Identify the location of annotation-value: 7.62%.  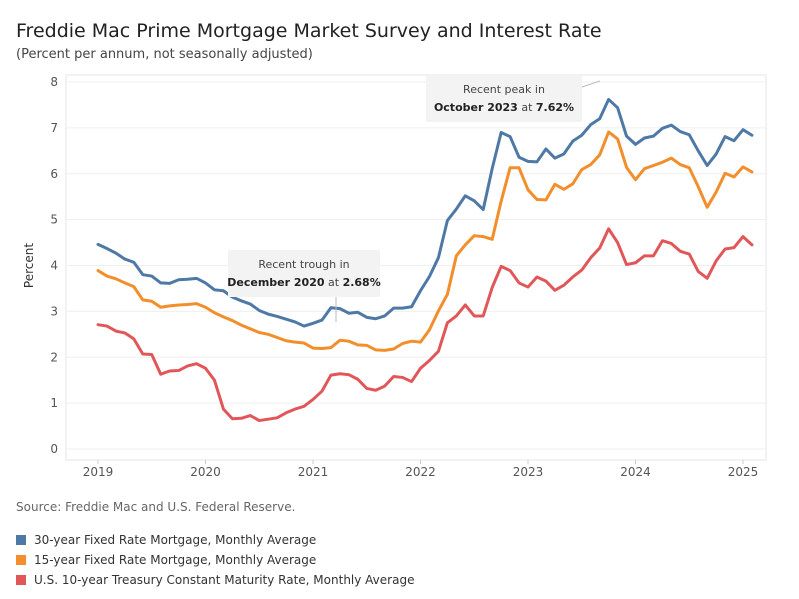
(555, 107).